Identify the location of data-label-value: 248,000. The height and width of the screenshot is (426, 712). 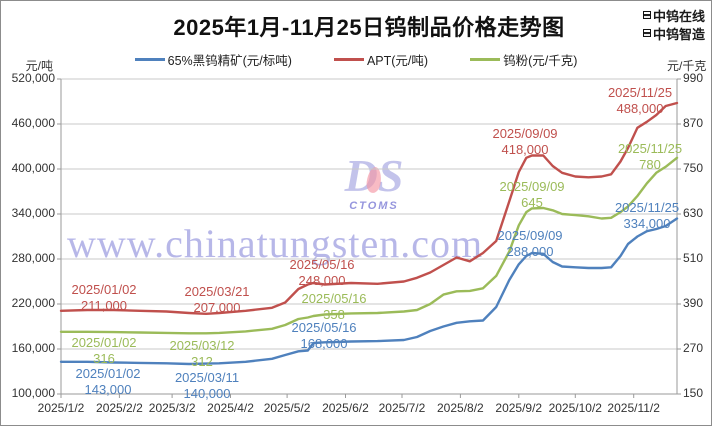
(322, 280).